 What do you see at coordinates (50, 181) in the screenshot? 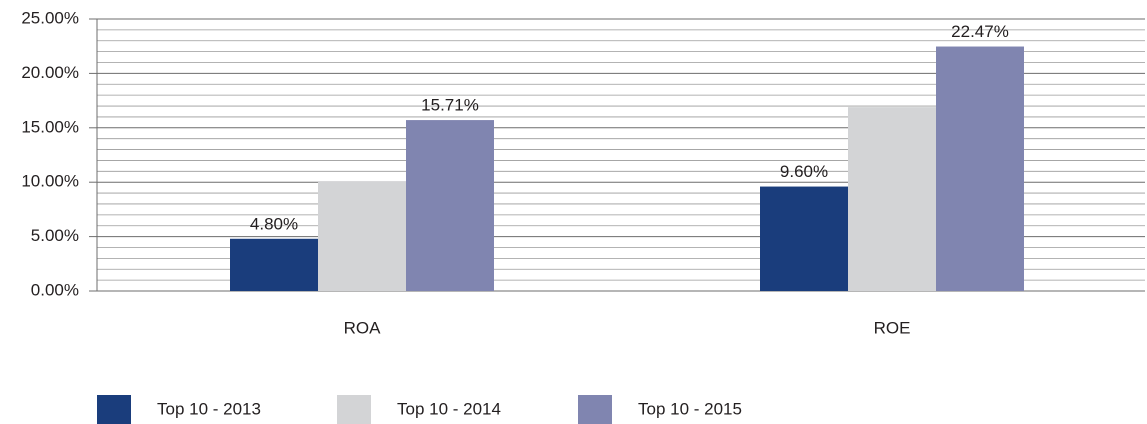
I see `y-tick-label: 10.00%` at bounding box center [50, 181].